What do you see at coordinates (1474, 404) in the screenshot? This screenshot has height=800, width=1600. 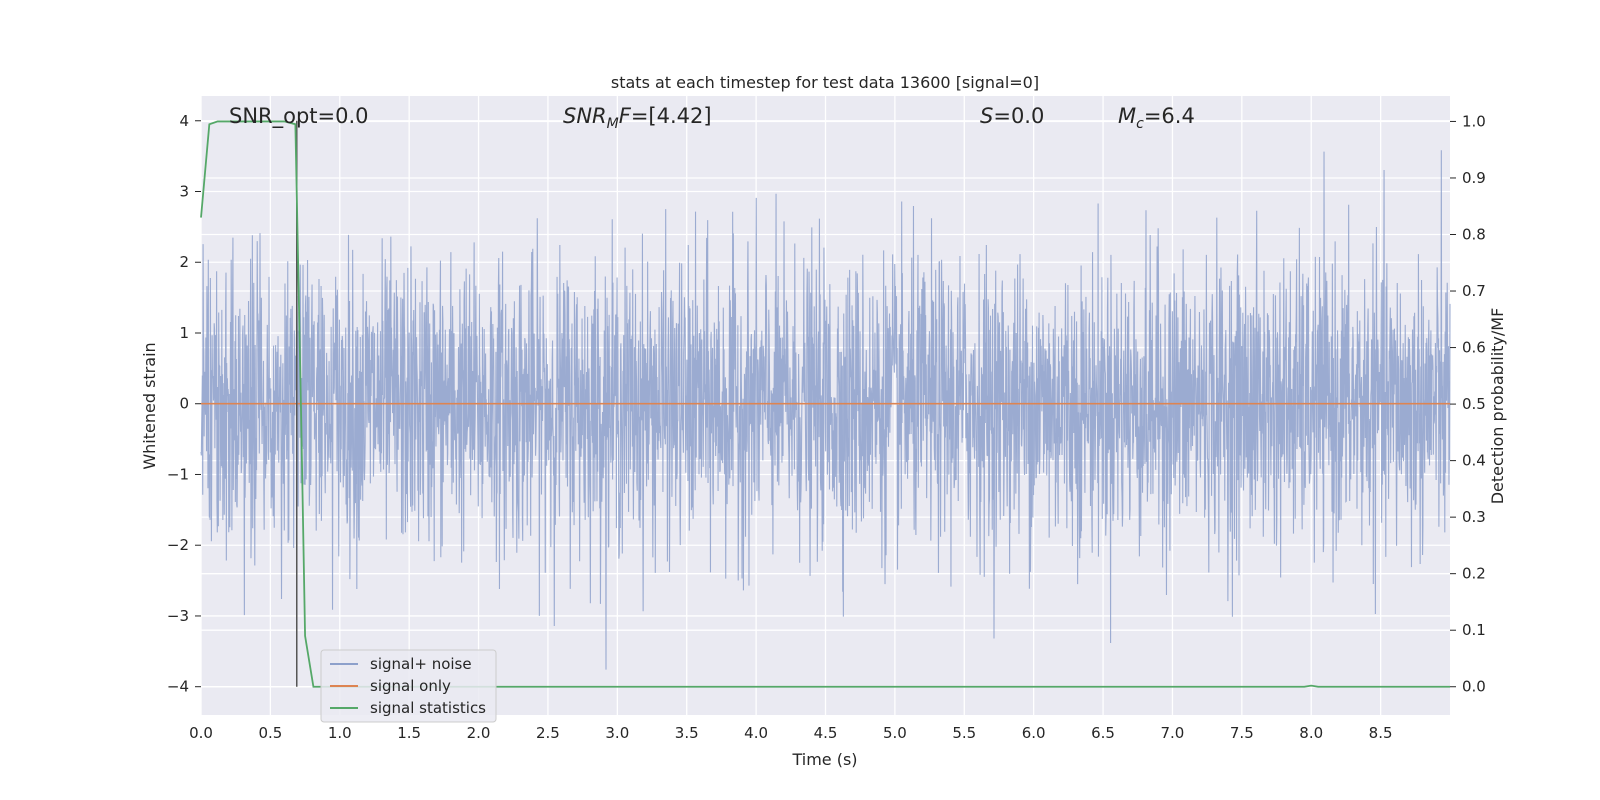 I see `y2-tick-label: 0.5` at bounding box center [1474, 404].